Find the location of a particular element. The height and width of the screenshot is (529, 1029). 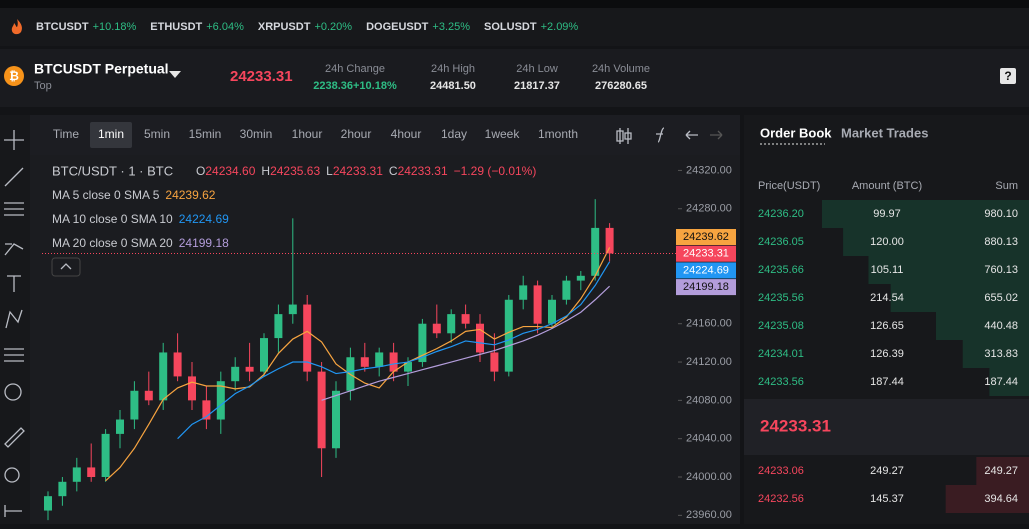

brush-tool is located at coordinates (14, 249).